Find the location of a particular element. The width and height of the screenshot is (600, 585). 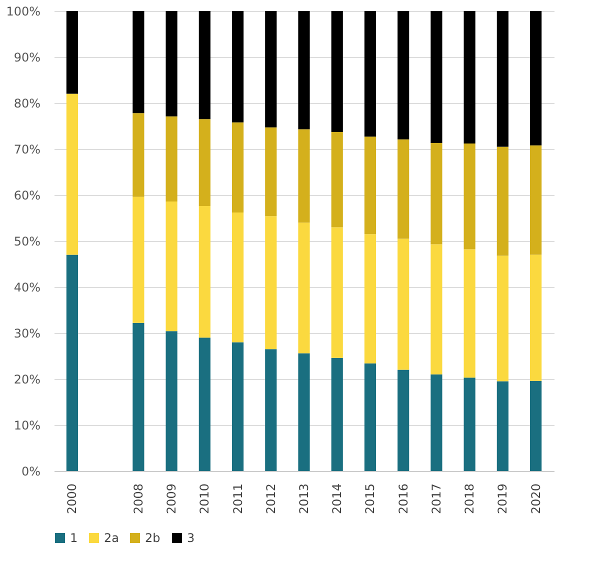

x-tick-label: 2008 is located at coordinates (138, 499).